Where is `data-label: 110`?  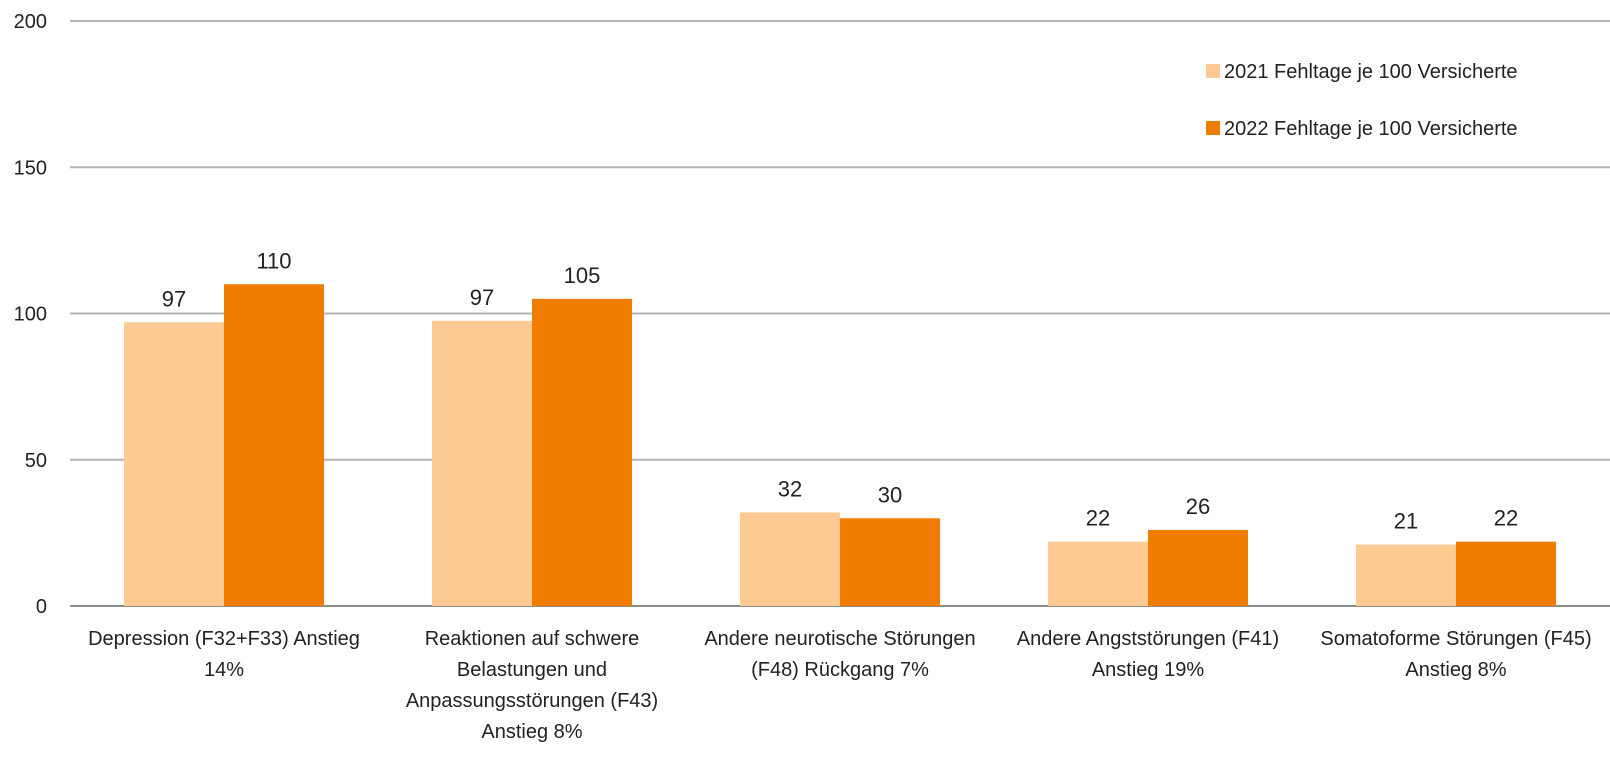 data-label: 110 is located at coordinates (273, 260).